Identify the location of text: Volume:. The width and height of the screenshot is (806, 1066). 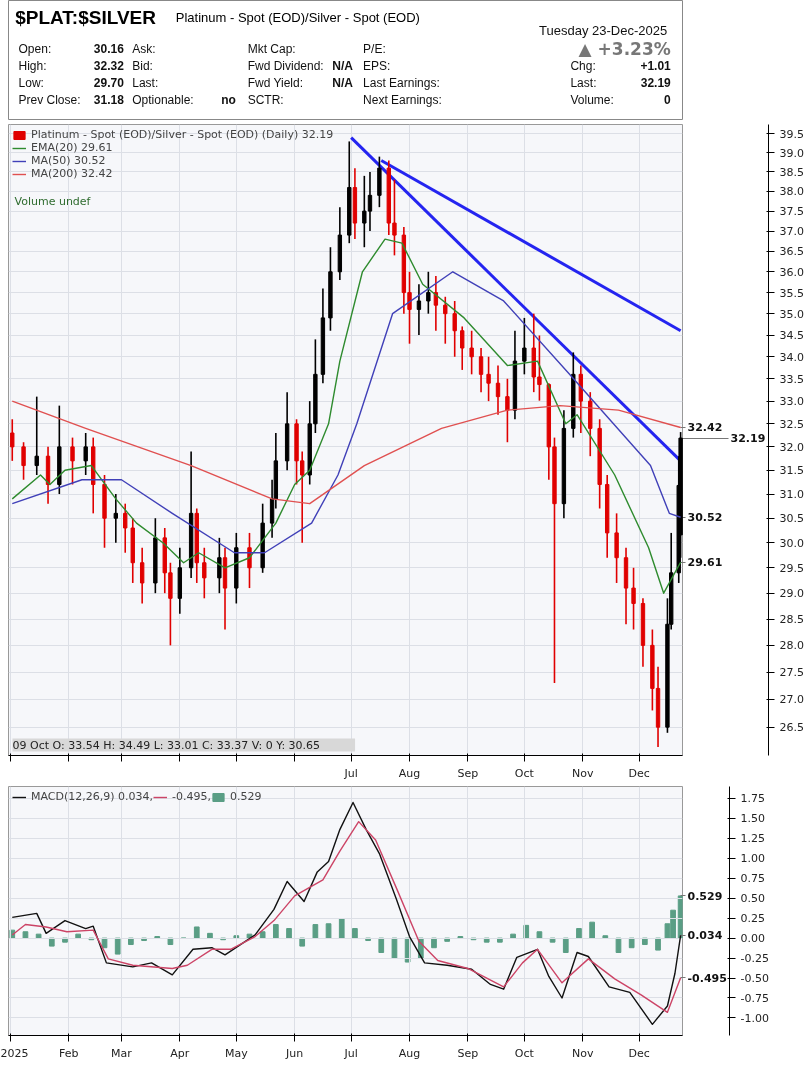
(592, 99).